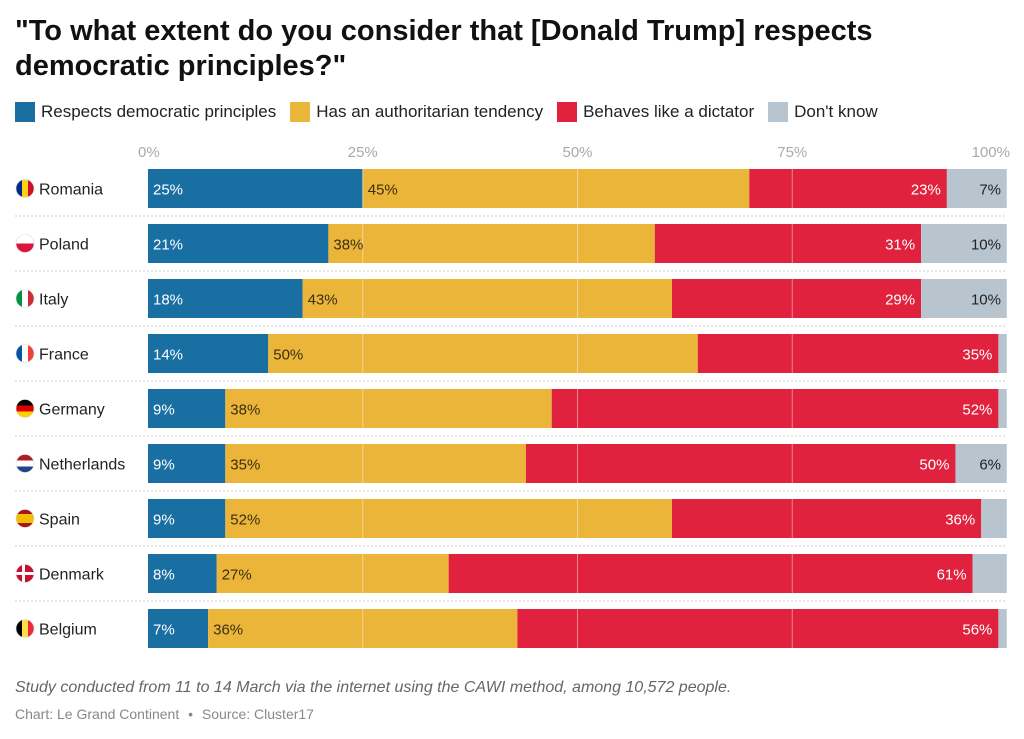 Image resolution: width=1024 pixels, height=739 pixels. Describe the element at coordinates (168, 245) in the screenshot. I see `value-label: 21%` at that location.